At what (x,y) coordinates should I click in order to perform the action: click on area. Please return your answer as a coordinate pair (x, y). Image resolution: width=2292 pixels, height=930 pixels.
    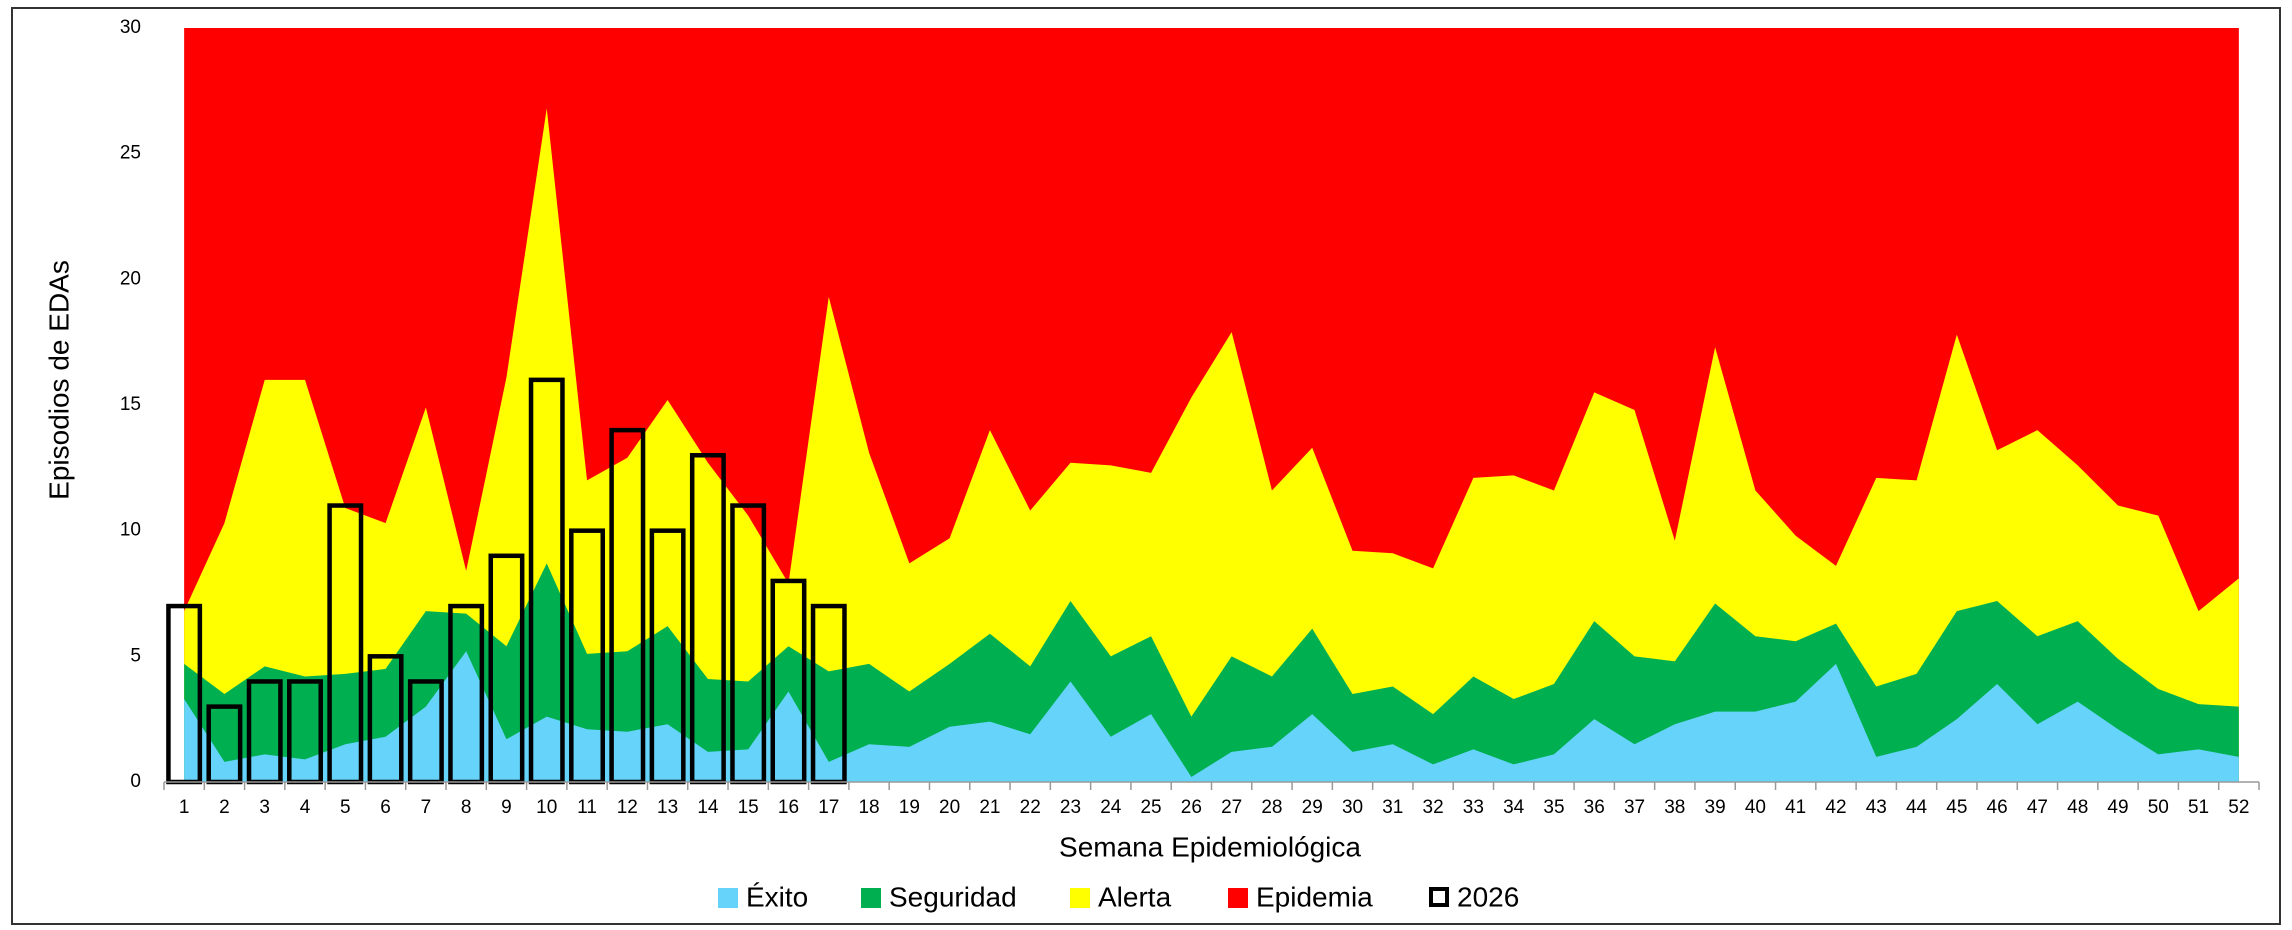
    Looking at the image, I should click on (1211, 716).